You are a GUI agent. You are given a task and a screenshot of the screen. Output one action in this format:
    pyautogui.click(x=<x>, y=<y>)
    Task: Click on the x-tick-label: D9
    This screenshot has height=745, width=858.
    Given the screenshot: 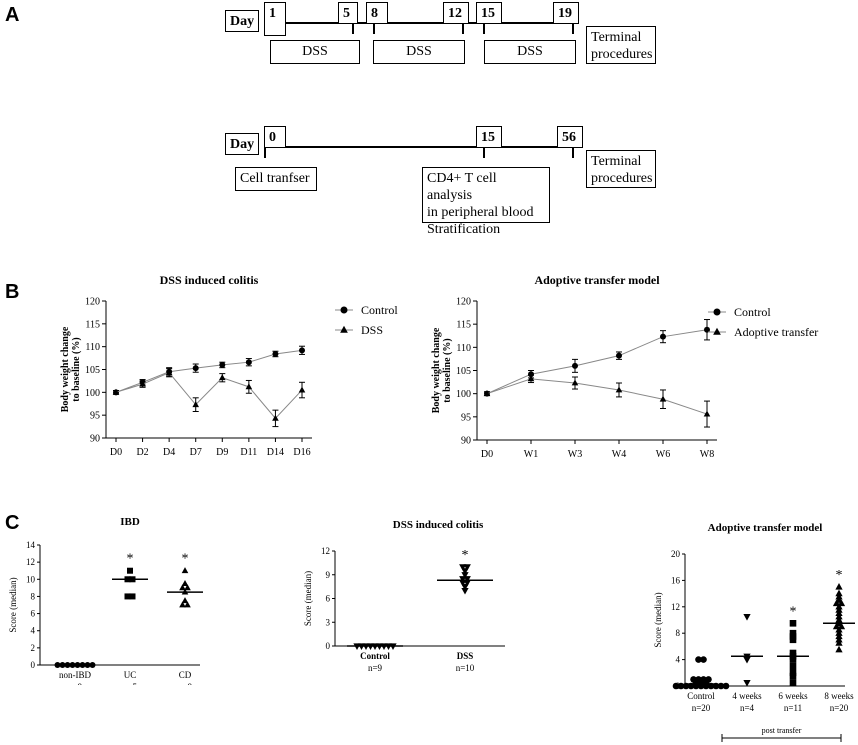 What is the action you would take?
    pyautogui.click(x=222, y=452)
    